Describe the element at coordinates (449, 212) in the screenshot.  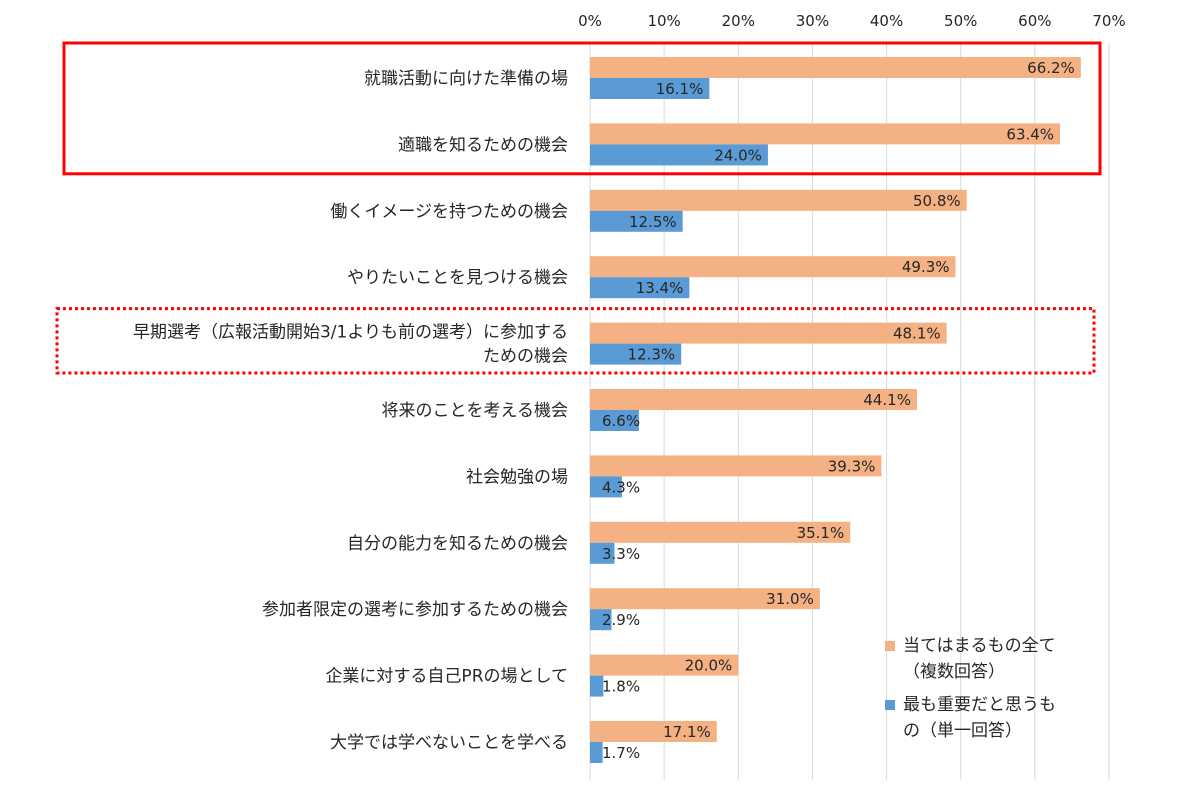
I see `category-label: 働くイメージを持つための機会` at that location.